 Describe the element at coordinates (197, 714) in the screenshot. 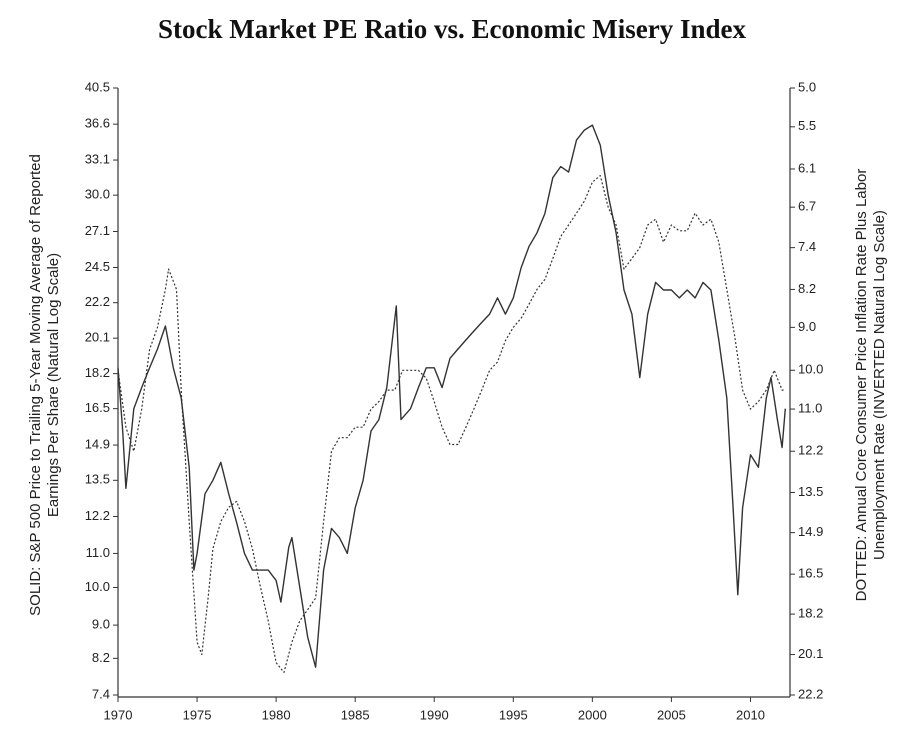

I see `x-tick-label: 1975` at that location.